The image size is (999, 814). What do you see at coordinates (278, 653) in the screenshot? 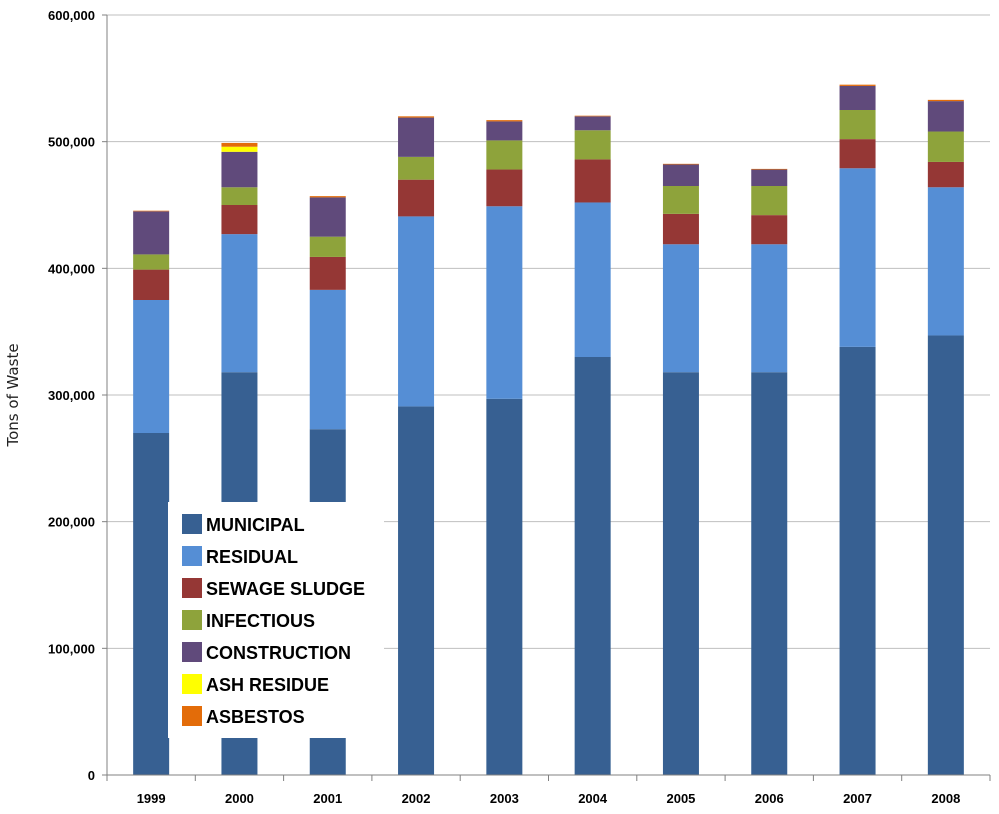
I see `legend-label: CONSTRUCTION` at bounding box center [278, 653].